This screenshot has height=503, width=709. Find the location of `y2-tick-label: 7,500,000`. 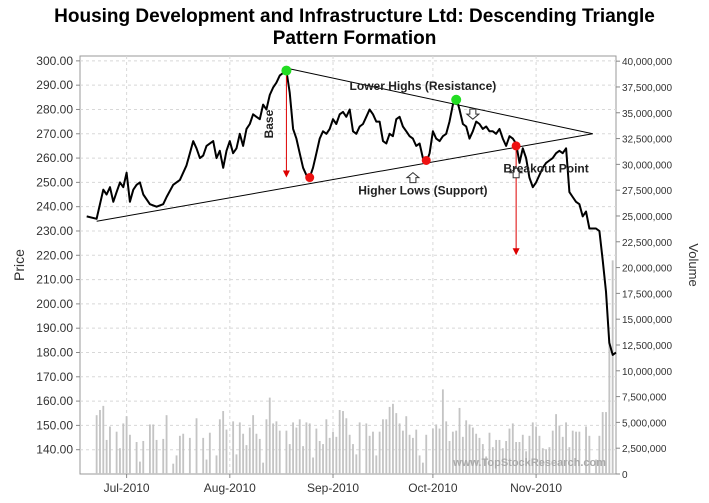

y2-tick-label: 7,500,000 is located at coordinates (644, 398).